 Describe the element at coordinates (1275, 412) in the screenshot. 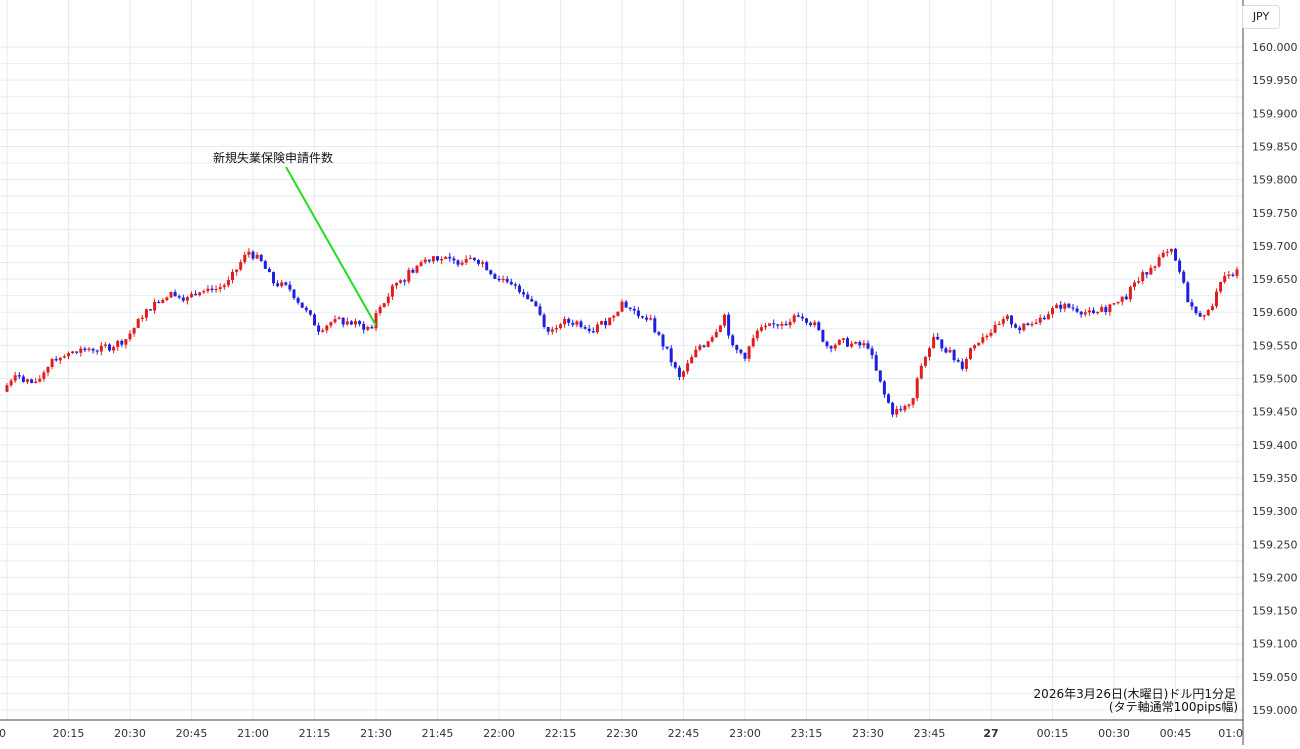

I see `y-tick-label: 159.450` at that location.